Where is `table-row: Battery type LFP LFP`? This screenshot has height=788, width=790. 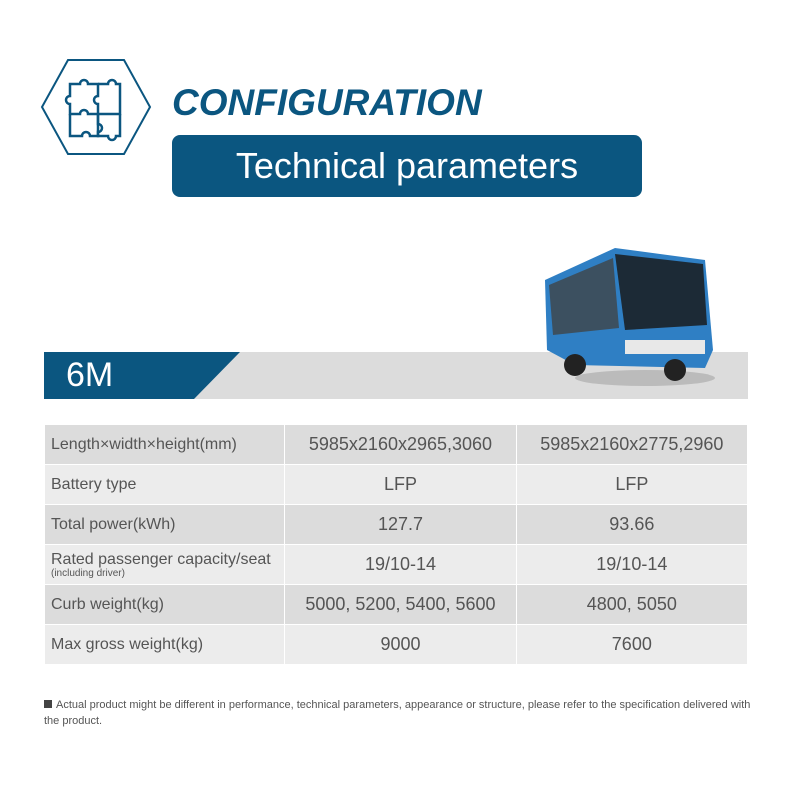 table-row: Battery type LFP LFP is located at coordinates (396, 484).